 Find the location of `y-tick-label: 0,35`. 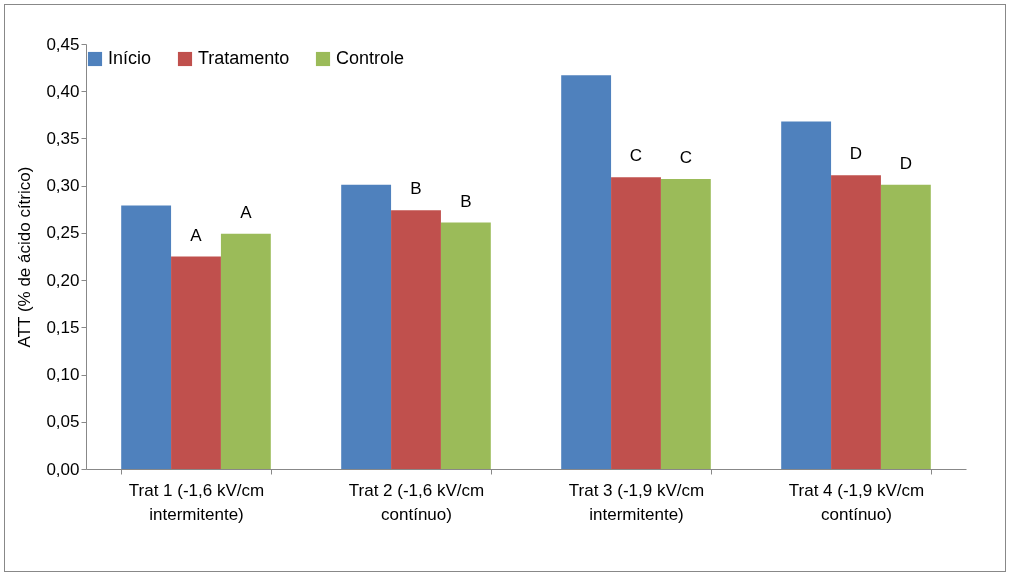

y-tick-label: 0,35 is located at coordinates (63, 138).